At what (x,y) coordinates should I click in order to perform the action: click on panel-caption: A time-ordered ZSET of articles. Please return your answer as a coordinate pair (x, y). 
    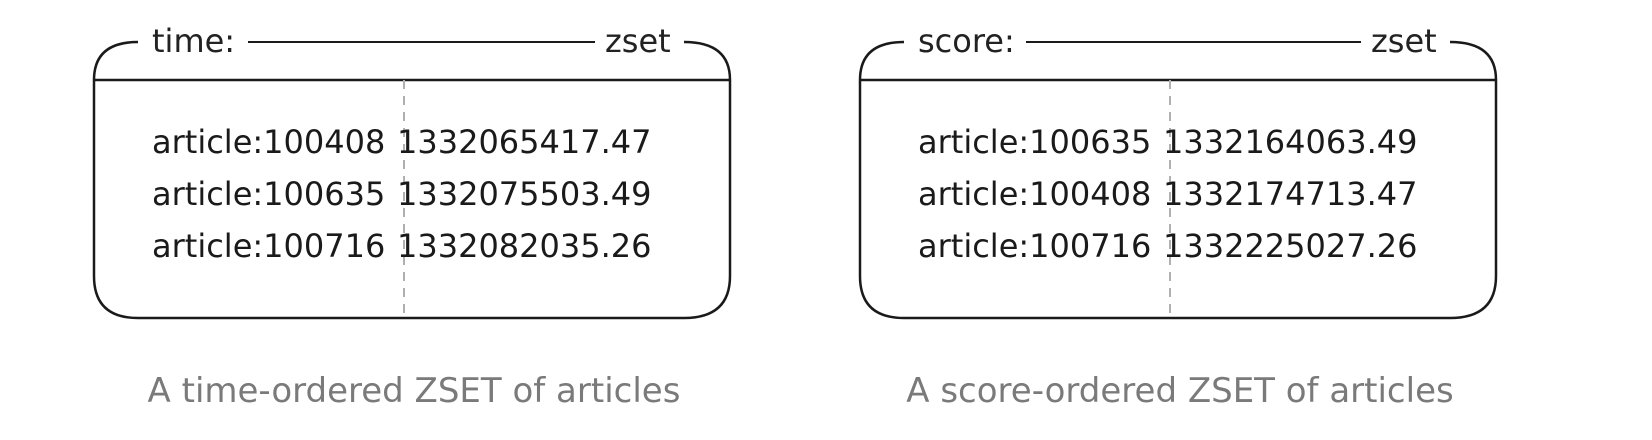
    Looking at the image, I should click on (414, 391).